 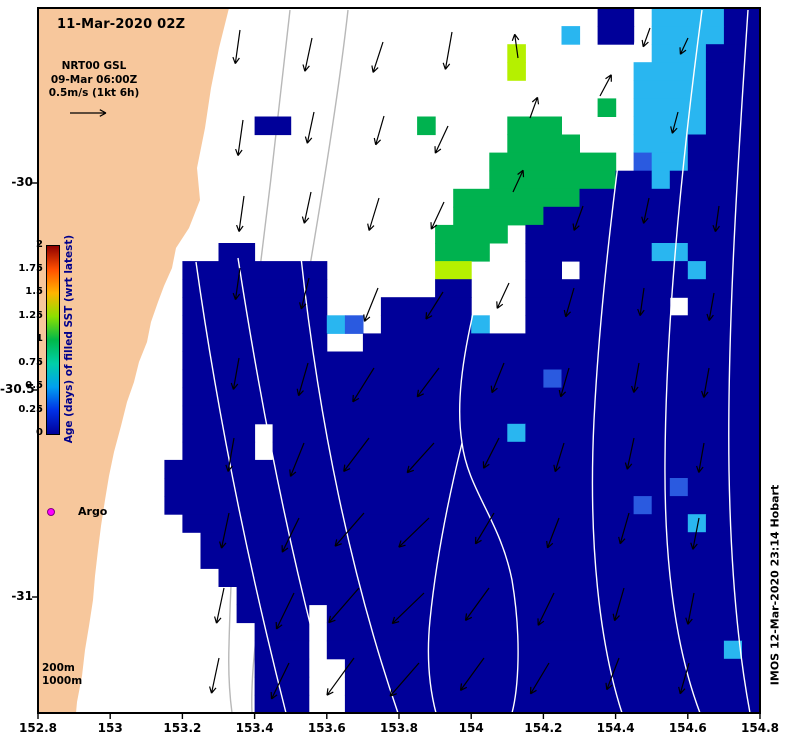 I want to click on x-tick-152.8: 152.8, so click(x=38, y=728).